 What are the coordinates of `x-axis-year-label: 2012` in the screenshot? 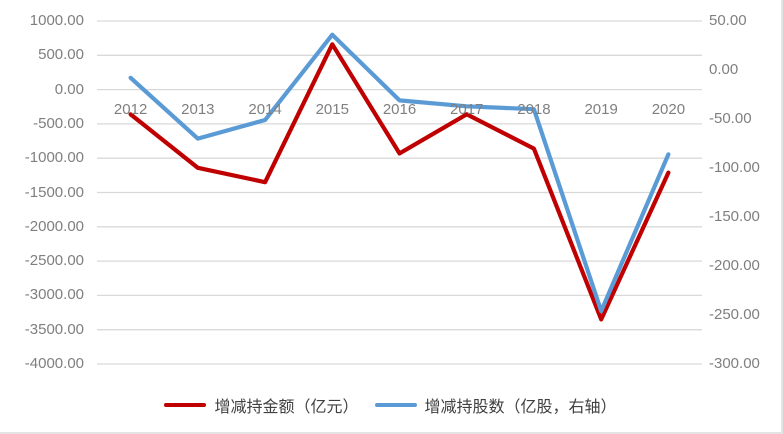 It's located at (130, 109).